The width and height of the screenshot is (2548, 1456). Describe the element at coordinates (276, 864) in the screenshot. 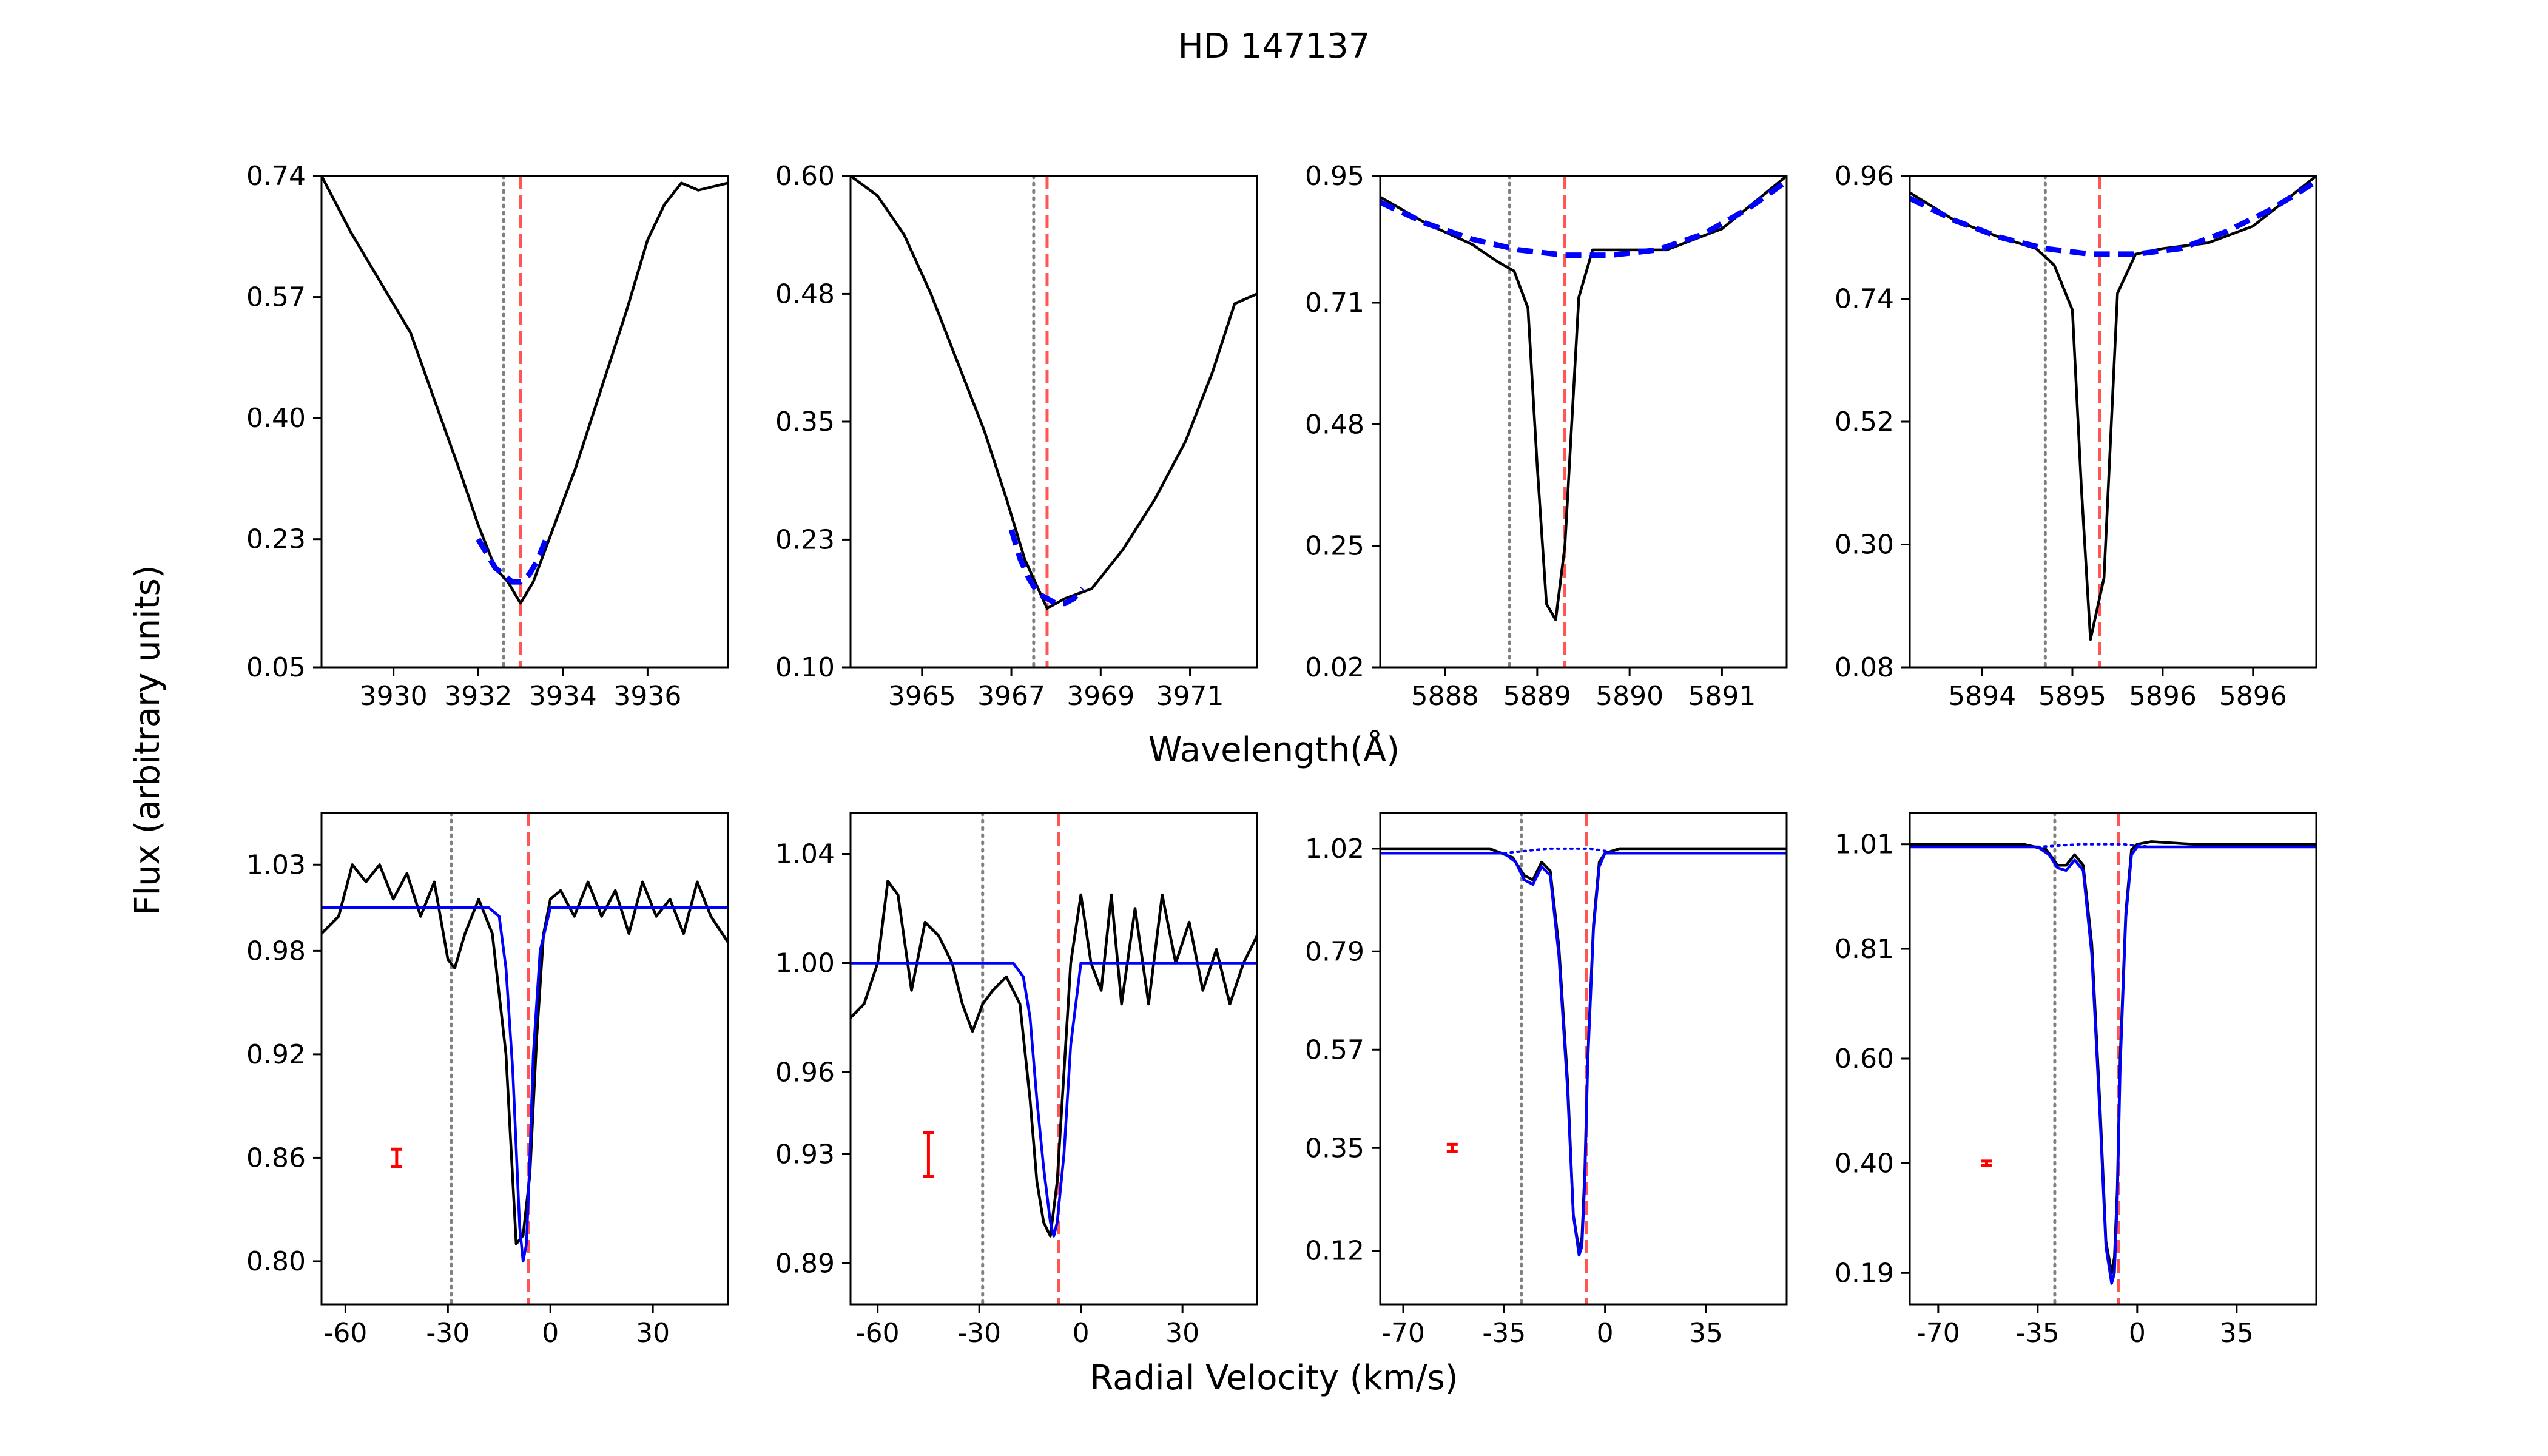

I see `y-tick-label: 1.03` at that location.